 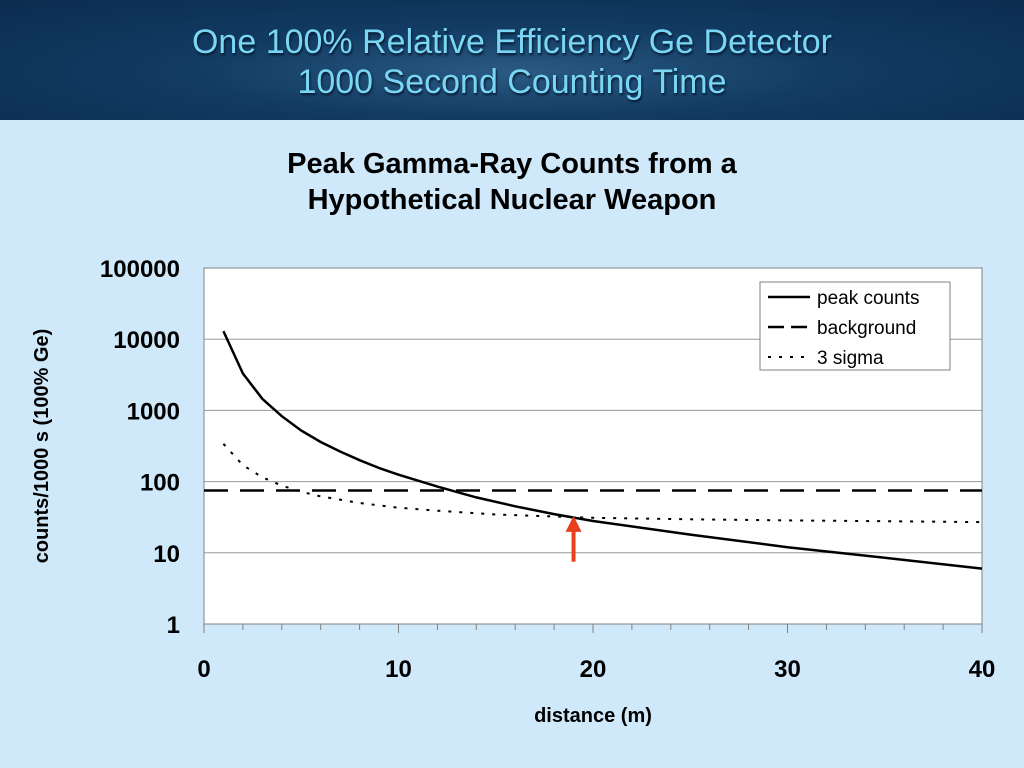 What do you see at coordinates (850, 358) in the screenshot?
I see `legend-label: 3 sigma` at bounding box center [850, 358].